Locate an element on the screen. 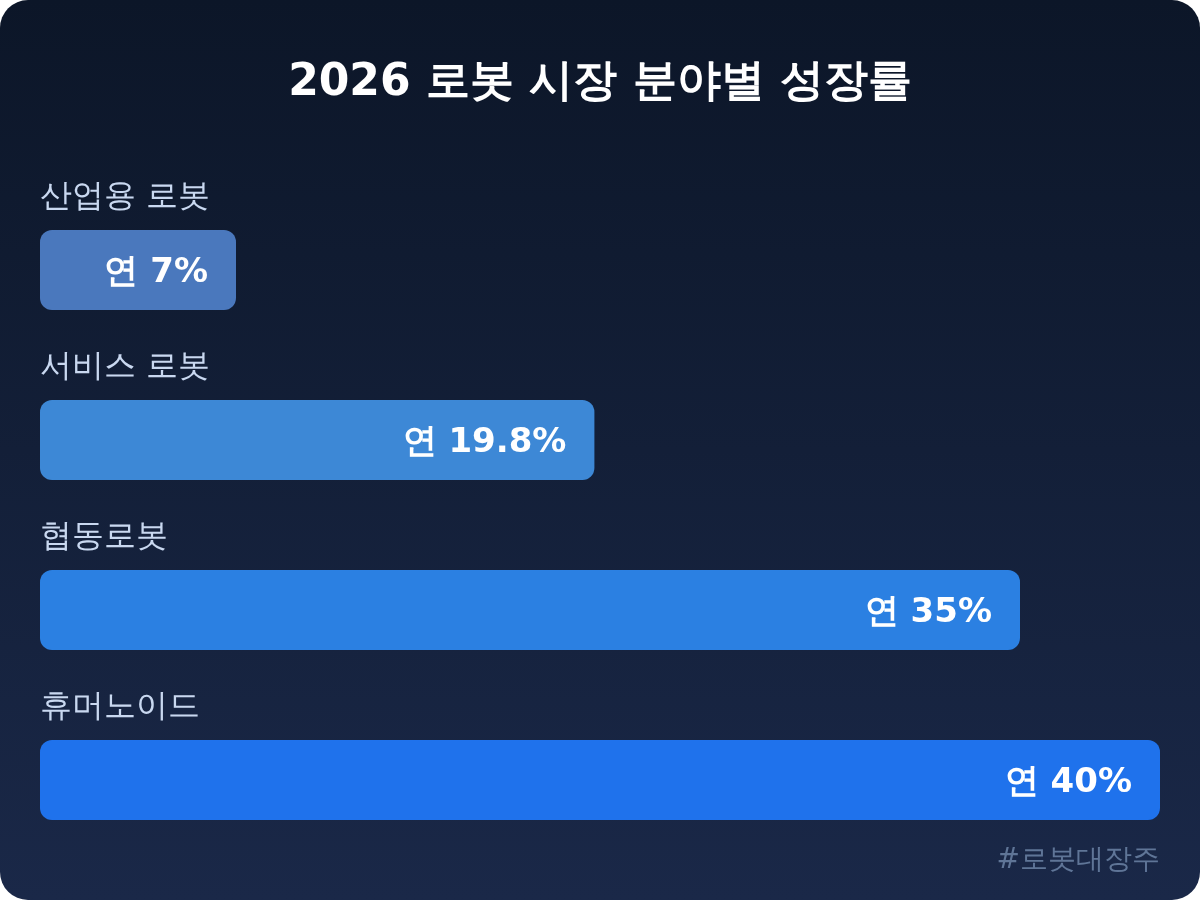  data-label: 연 35% is located at coordinates (928, 609).